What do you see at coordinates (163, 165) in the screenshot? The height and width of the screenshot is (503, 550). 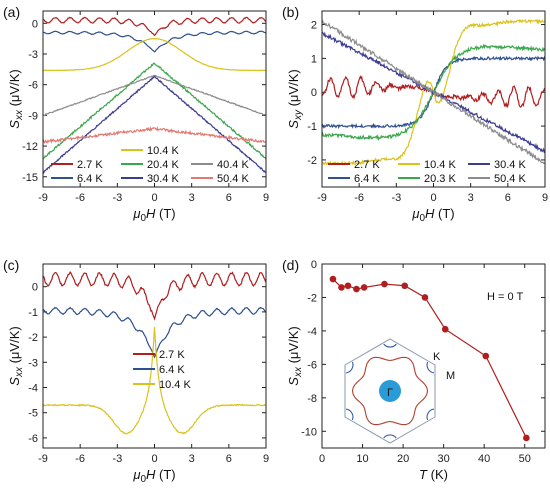 I see `legend-label: 20.4 K` at bounding box center [163, 165].